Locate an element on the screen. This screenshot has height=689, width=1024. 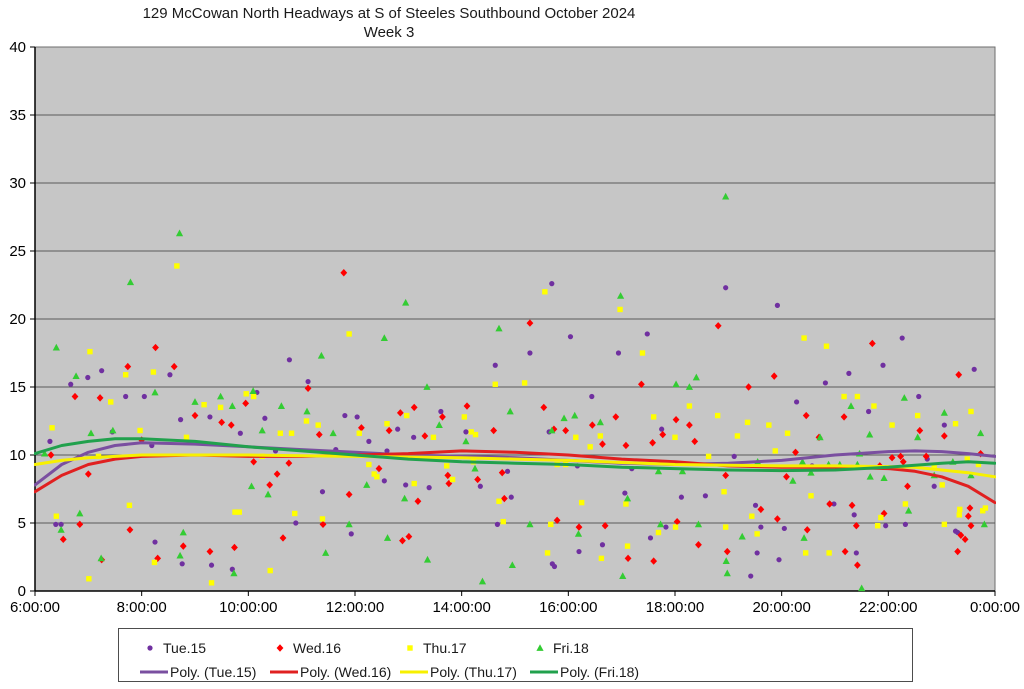
y-tick-label: 30 is located at coordinates (17, 183).